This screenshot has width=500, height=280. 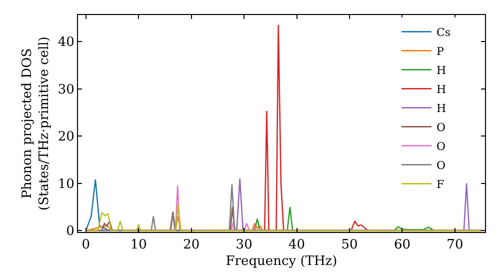 What do you see at coordinates (455, 245) in the screenshot?
I see `x-tick-label: 70` at bounding box center [455, 245].